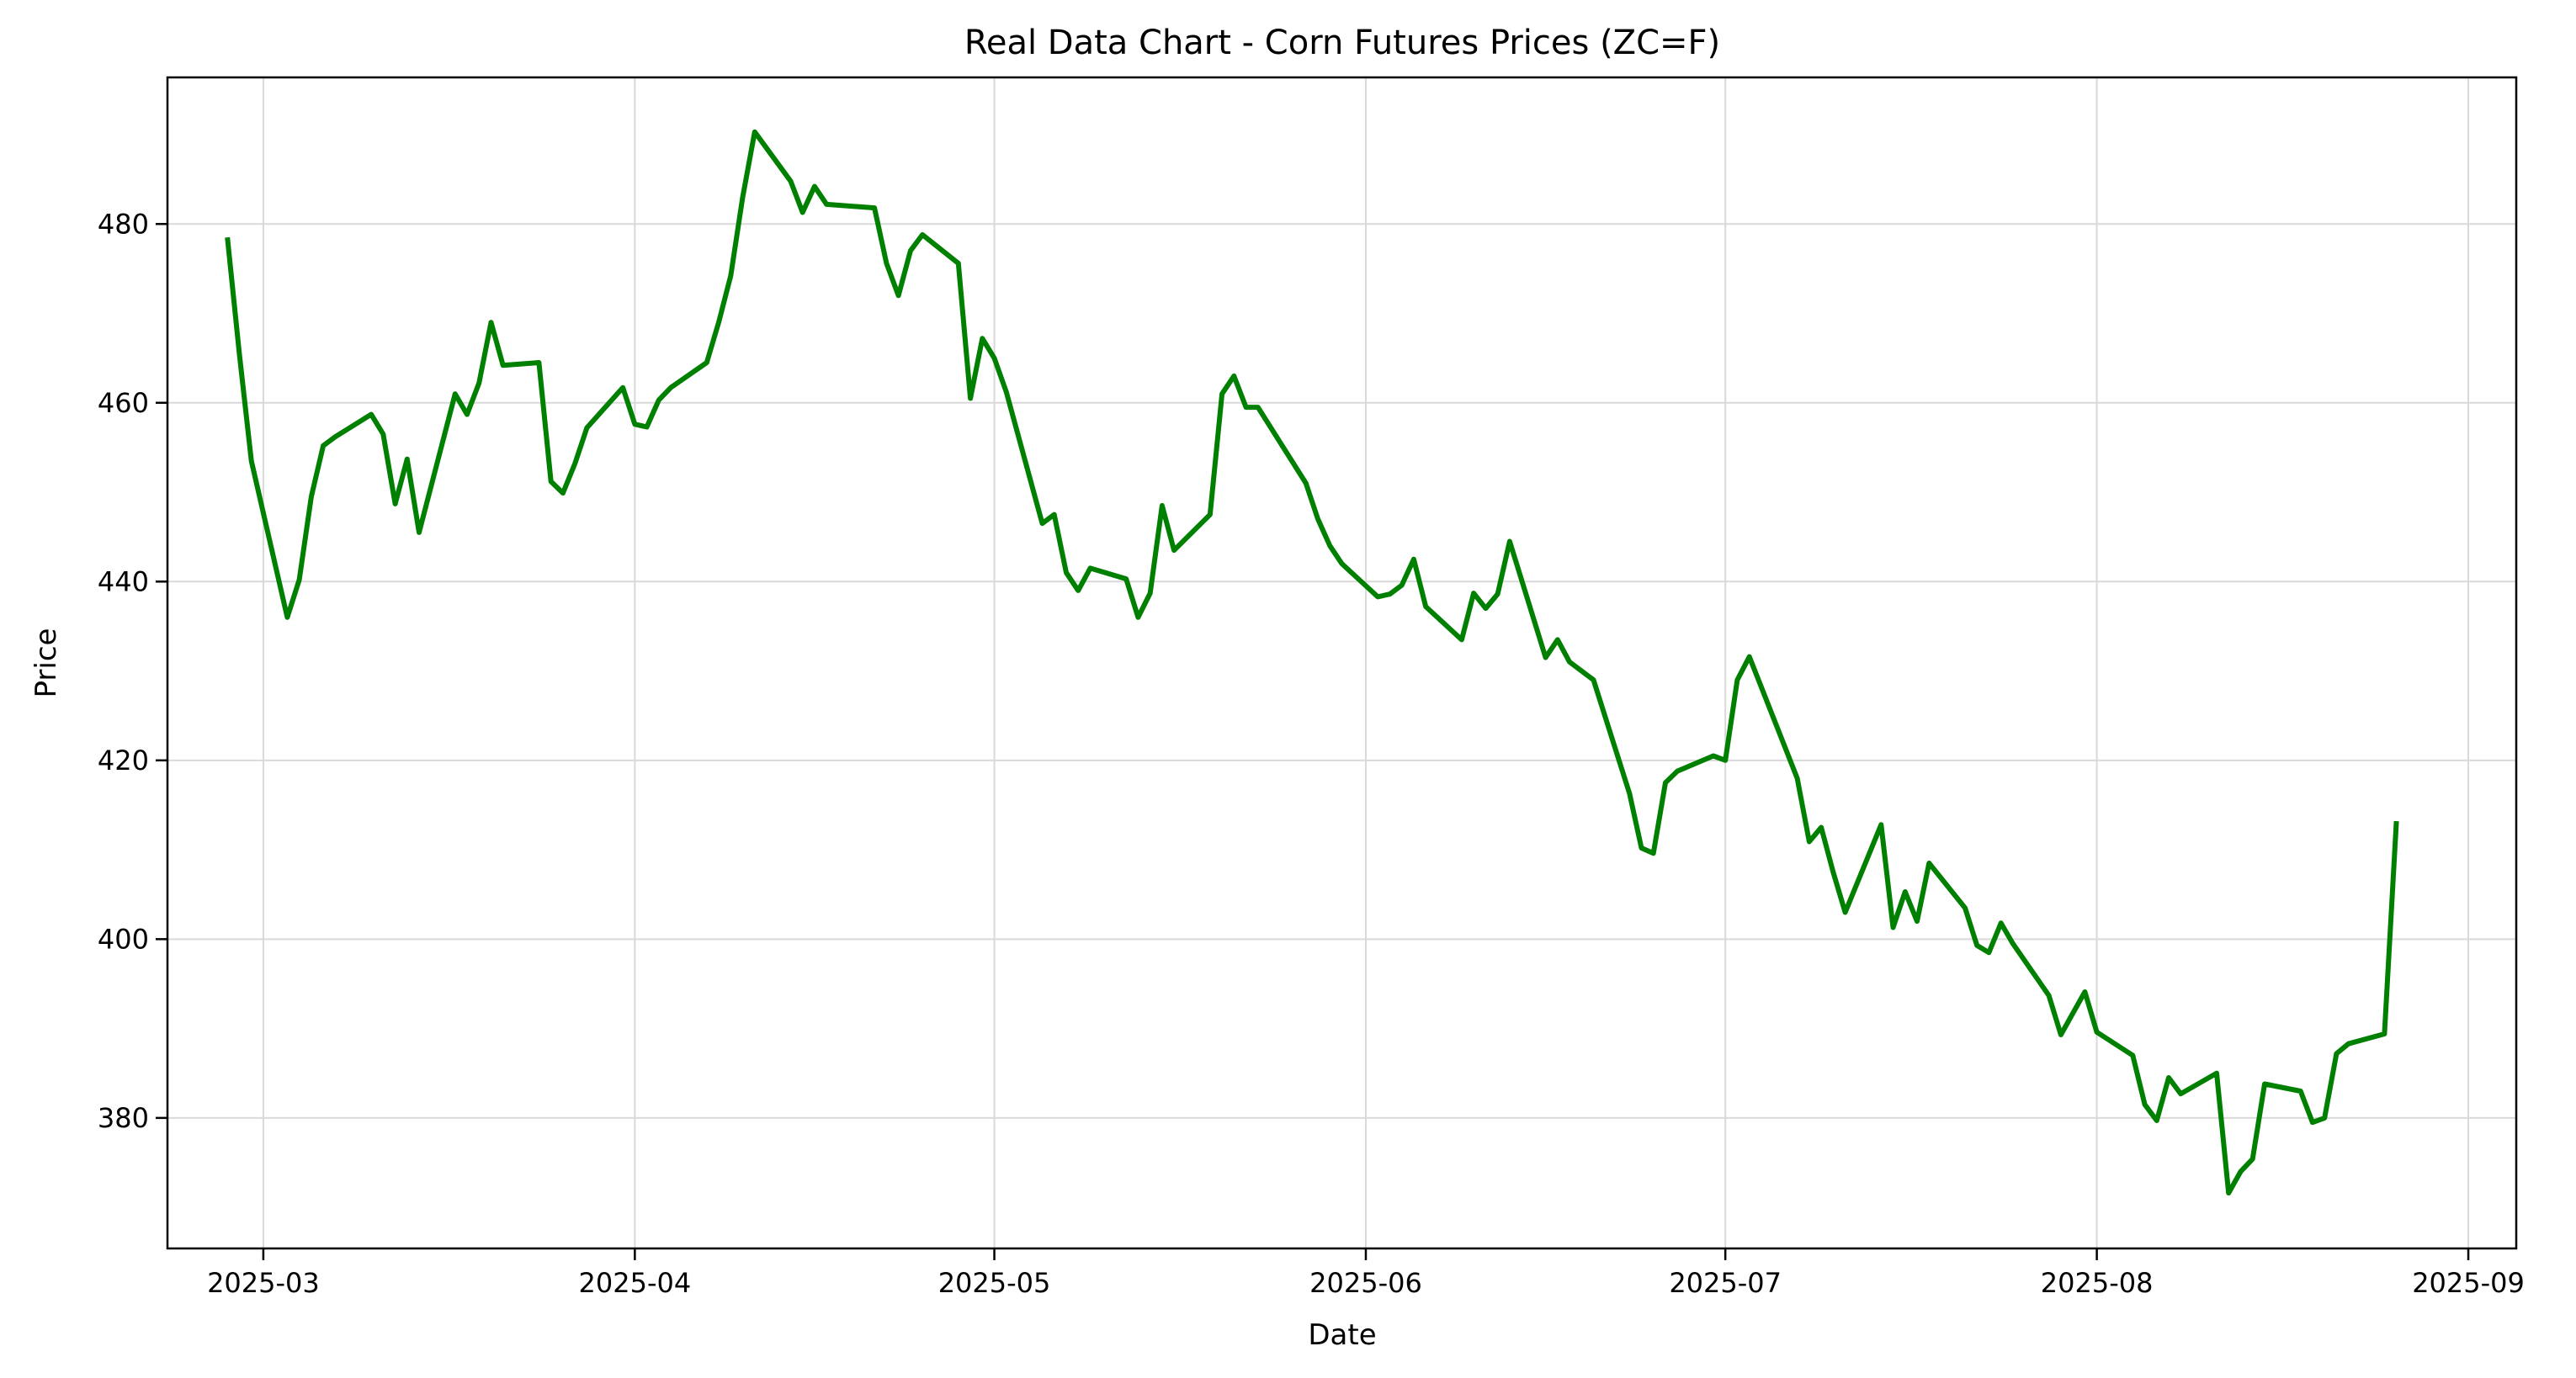 This screenshot has width=2576, height=1378. Describe the element at coordinates (994, 1283) in the screenshot. I see `x-tick-label: 2025-05` at that location.